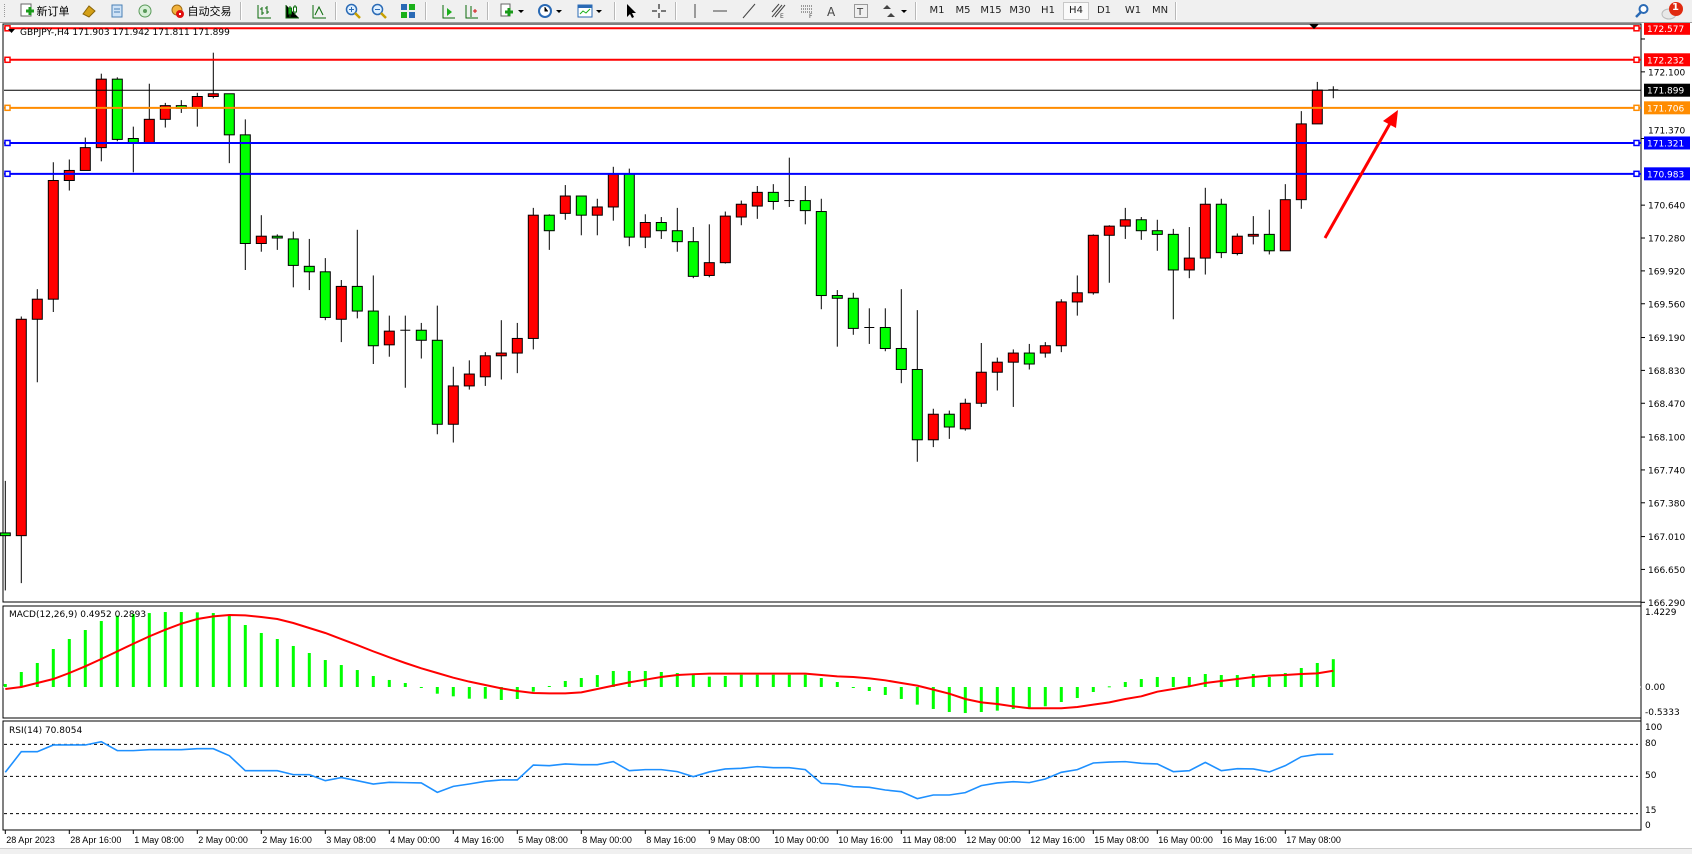 The image size is (1692, 854). Describe the element at coordinates (861, 11) in the screenshot. I see `text-label-button: T` at that location.